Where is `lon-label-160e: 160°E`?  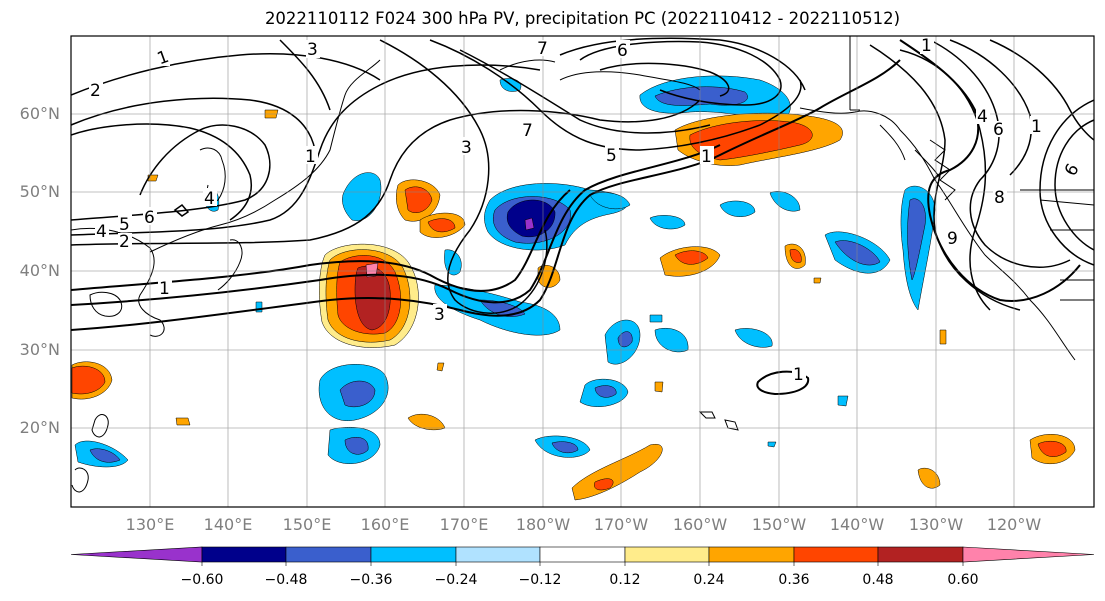
lon-label-160e: 160°E is located at coordinates (385, 524).